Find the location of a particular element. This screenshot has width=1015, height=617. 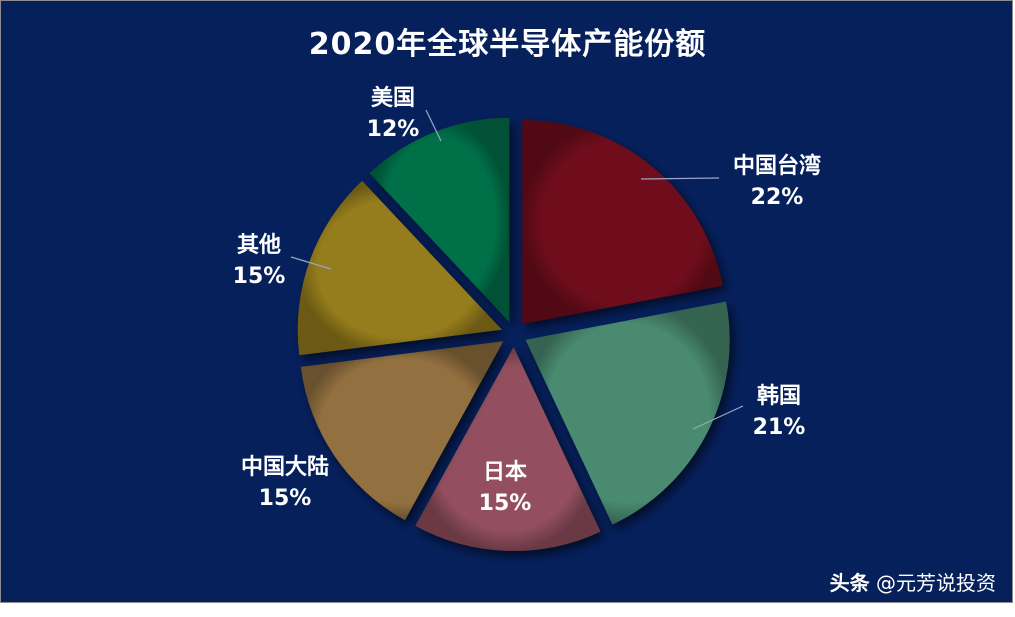

slice-label: 中国大陆 is located at coordinates (285, 467).